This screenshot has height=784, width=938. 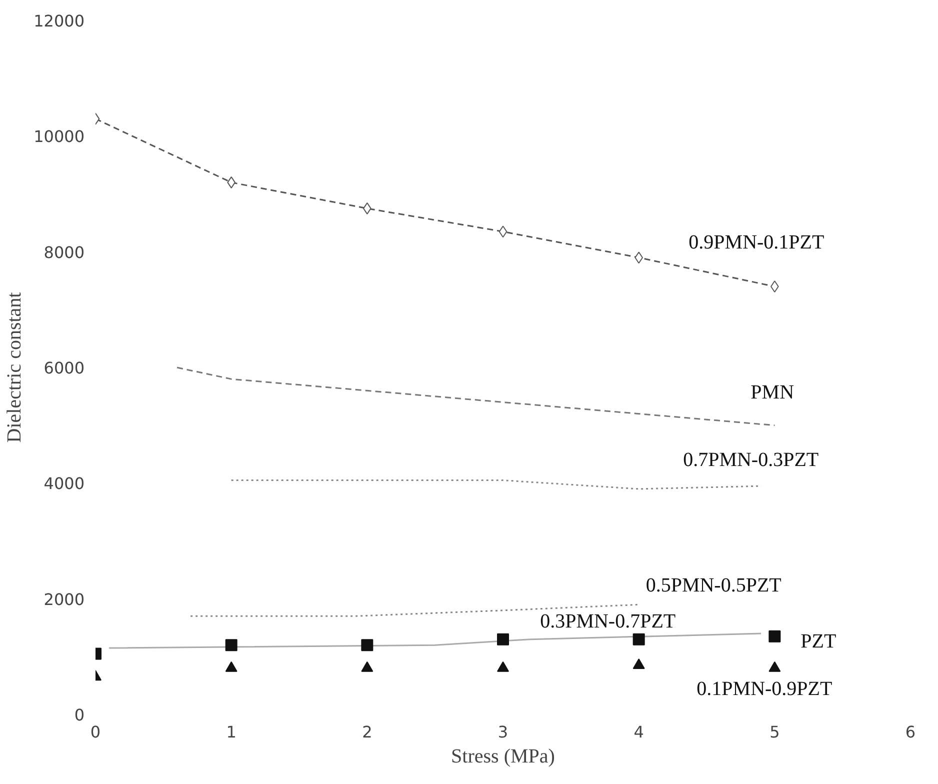 What do you see at coordinates (764, 689) in the screenshot?
I see `series-label: 0.1PMN-0.9PZT` at bounding box center [764, 689].